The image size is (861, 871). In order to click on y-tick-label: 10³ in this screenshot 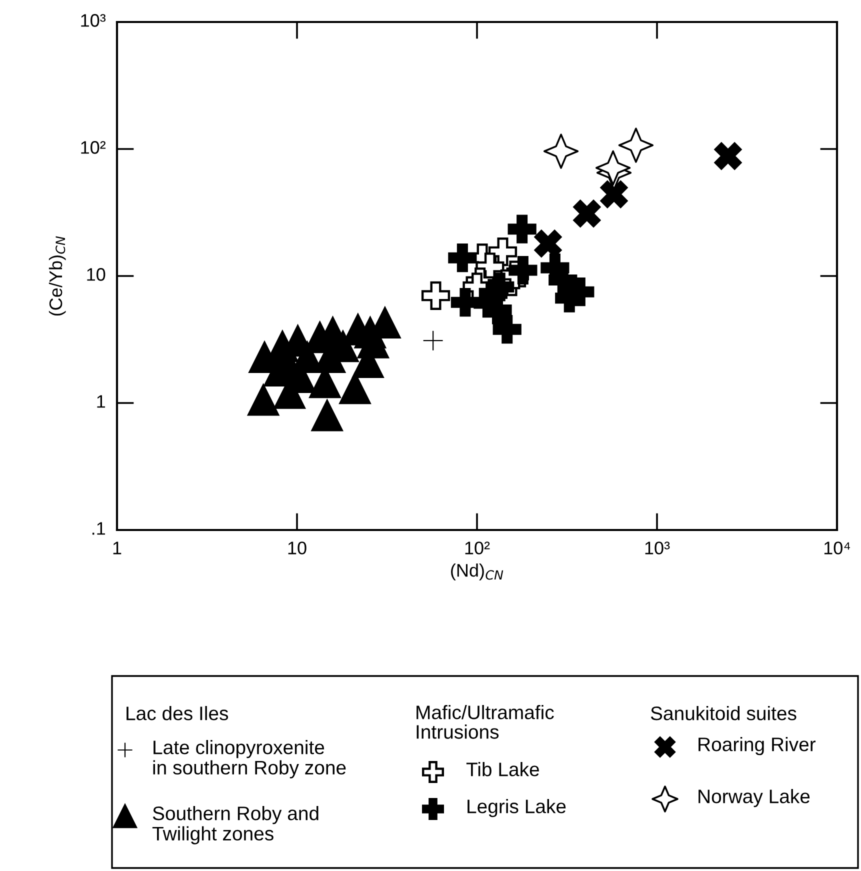, I will do `click(93, 20)`.